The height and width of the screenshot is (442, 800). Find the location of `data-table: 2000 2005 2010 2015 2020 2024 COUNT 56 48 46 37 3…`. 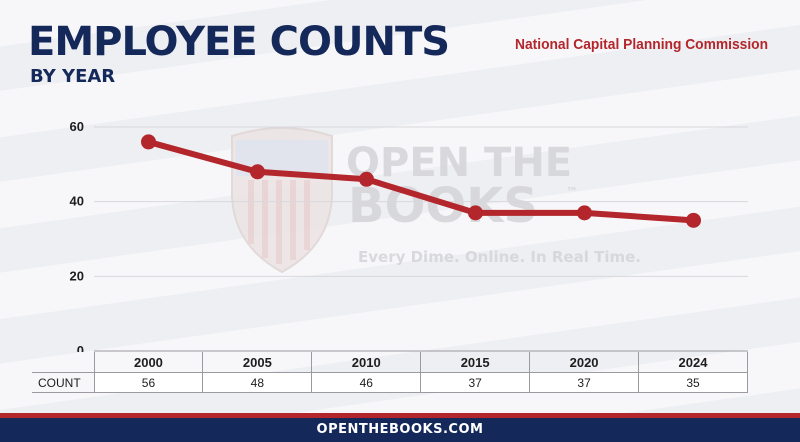

data-table: 2000 2005 2010 2015 2020 2024 COUNT 56 48 46 37 3… is located at coordinates (390, 372).